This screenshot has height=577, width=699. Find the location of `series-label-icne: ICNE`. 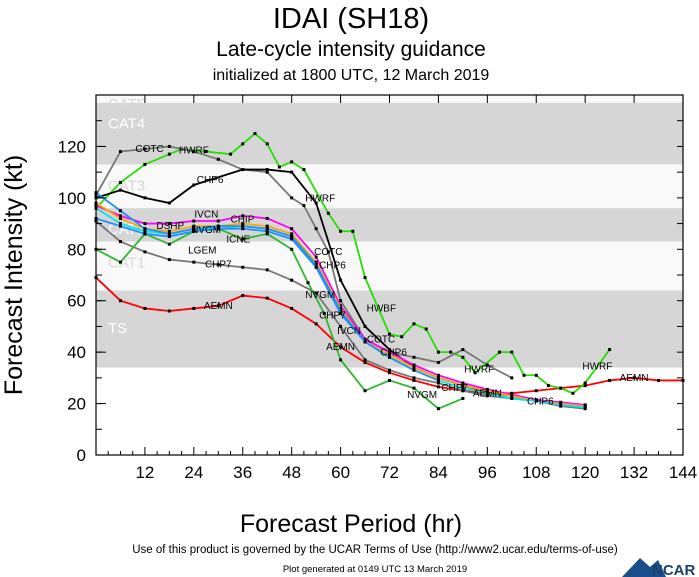

series-label-icne: ICNE is located at coordinates (238, 239).